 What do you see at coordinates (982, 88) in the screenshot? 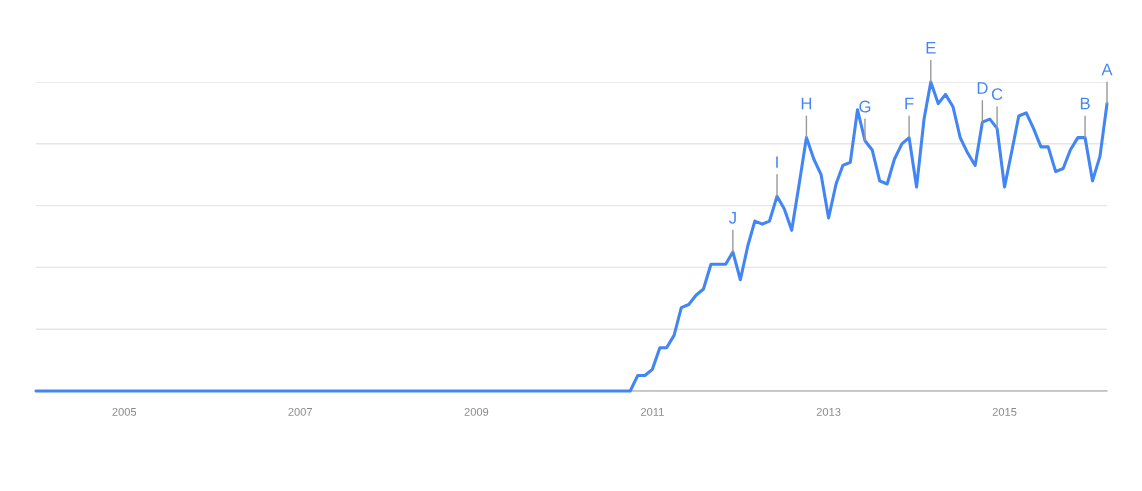
I see `annotation: D` at bounding box center [982, 88].